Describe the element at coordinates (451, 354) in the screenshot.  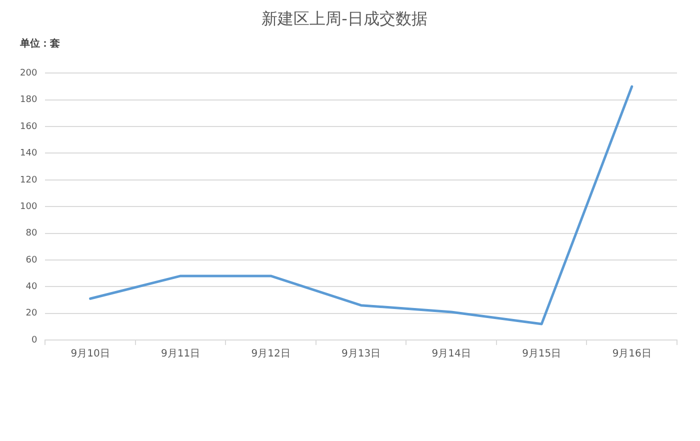
I see `x-tick-label: 9月14日` at that location.